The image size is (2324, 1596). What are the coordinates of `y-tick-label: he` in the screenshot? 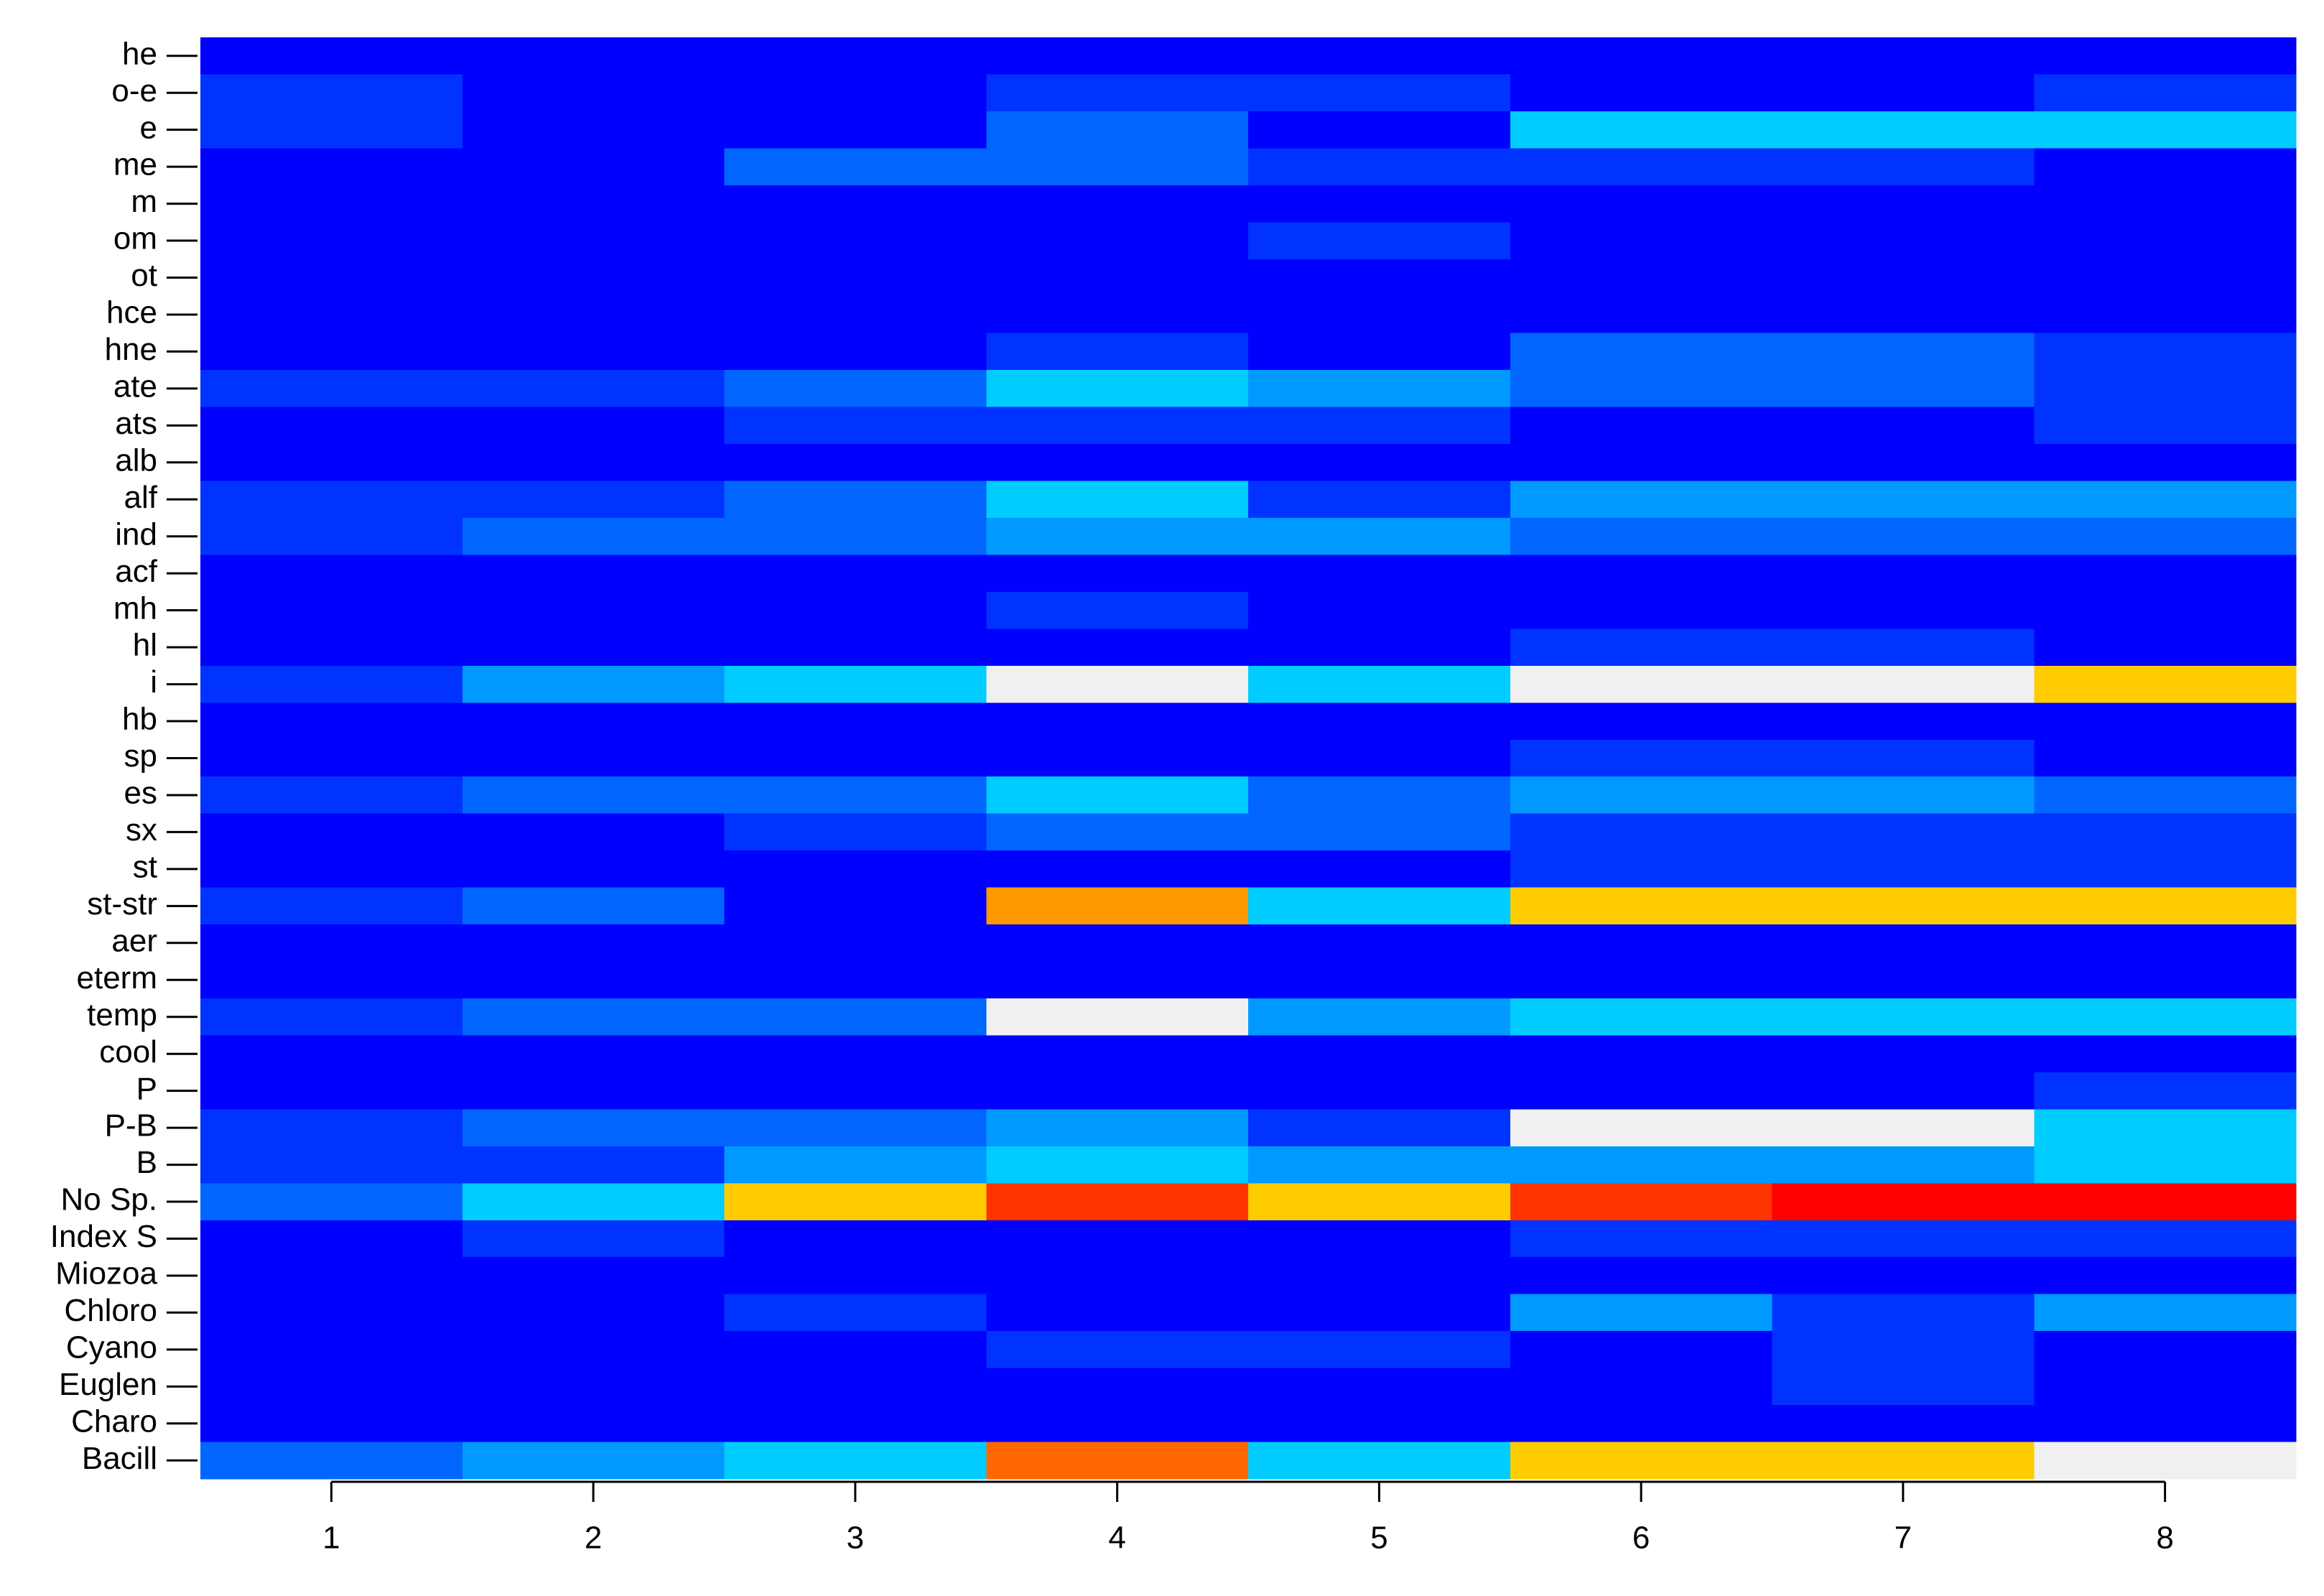 It's located at (139, 54).